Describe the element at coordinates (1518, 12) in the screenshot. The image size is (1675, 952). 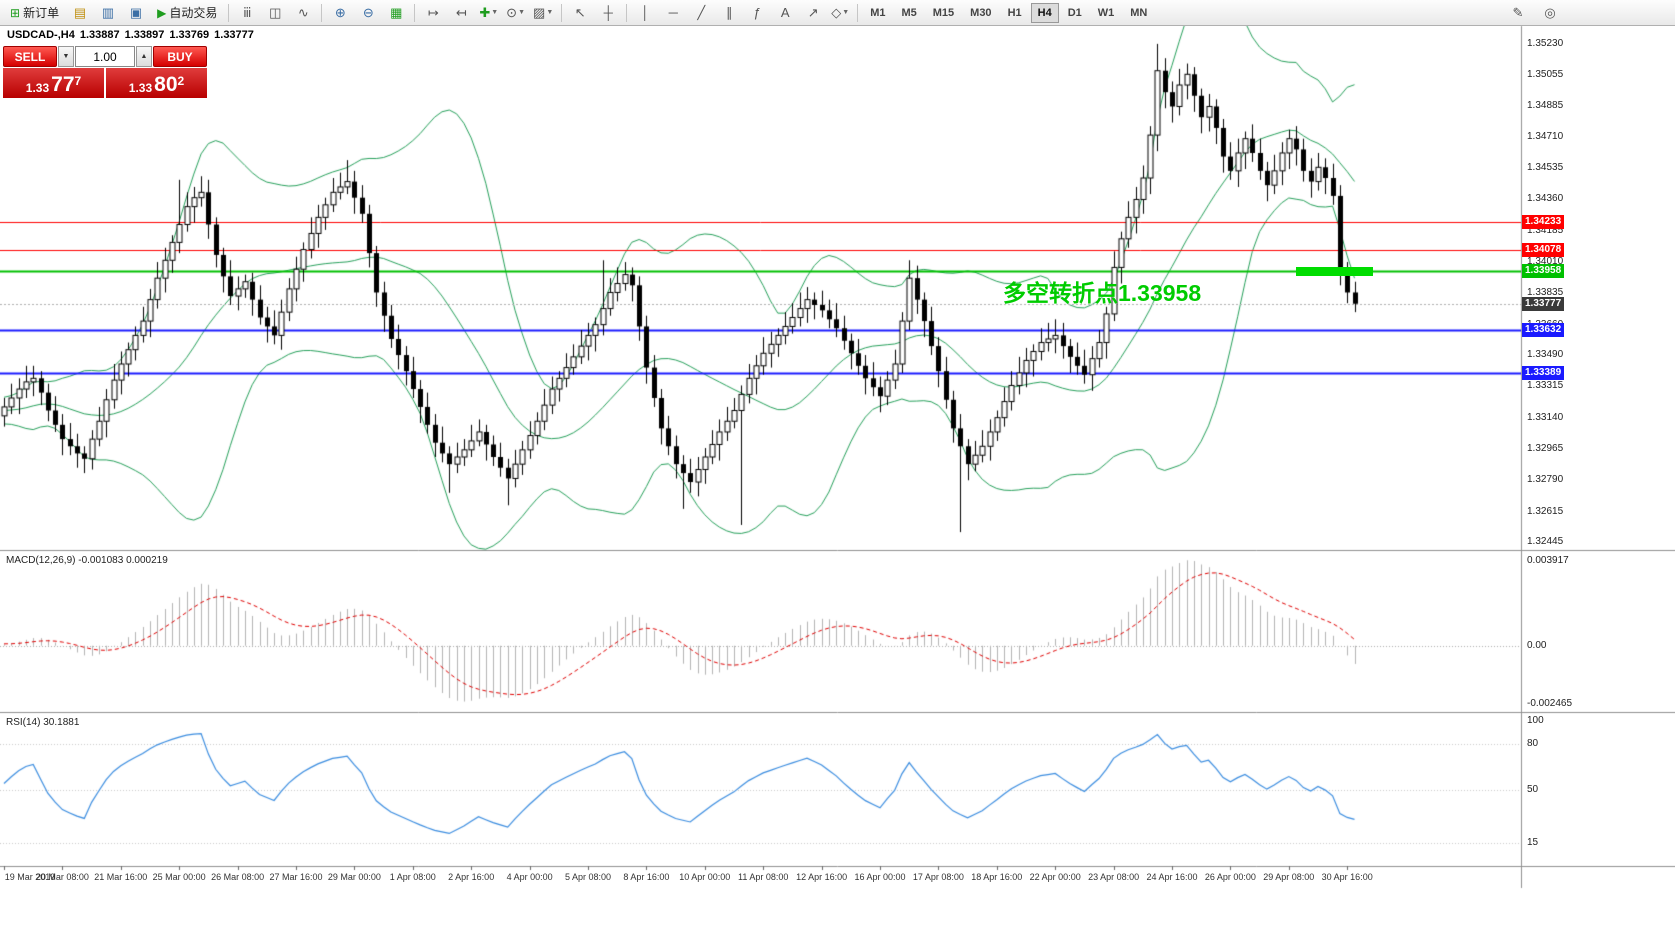
I see `pencil-icon: ✎` at that location.